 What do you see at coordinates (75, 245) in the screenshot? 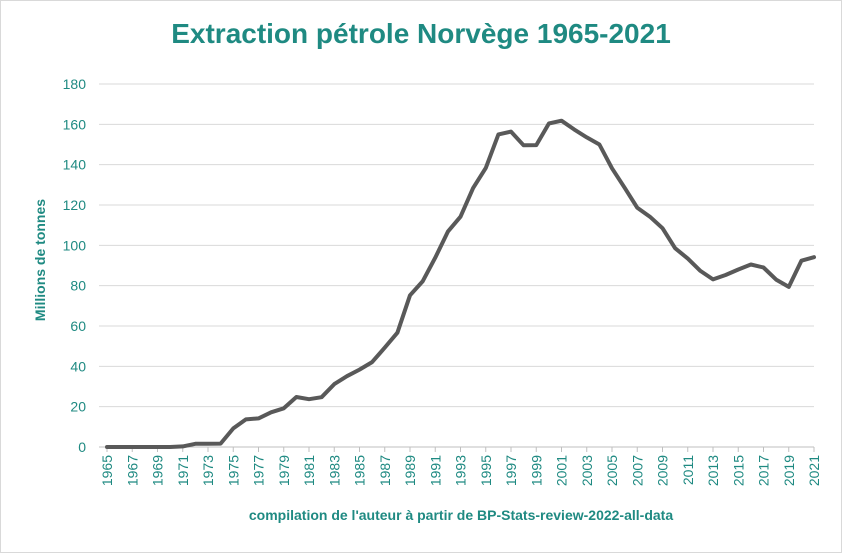
I see `y-tick-label: 100` at bounding box center [75, 245].